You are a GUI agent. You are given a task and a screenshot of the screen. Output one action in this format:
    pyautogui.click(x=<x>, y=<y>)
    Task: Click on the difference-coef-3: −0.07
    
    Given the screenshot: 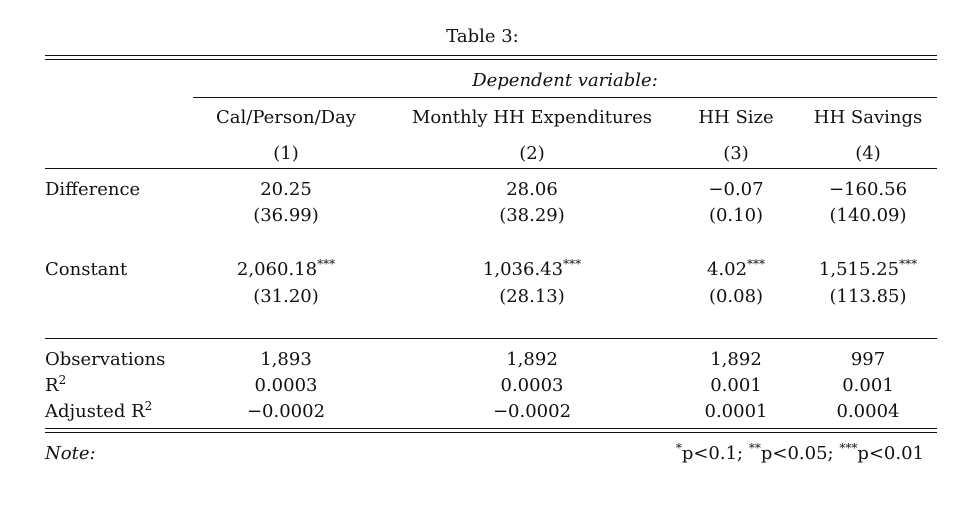 What is the action you would take?
    pyautogui.click(x=736, y=189)
    